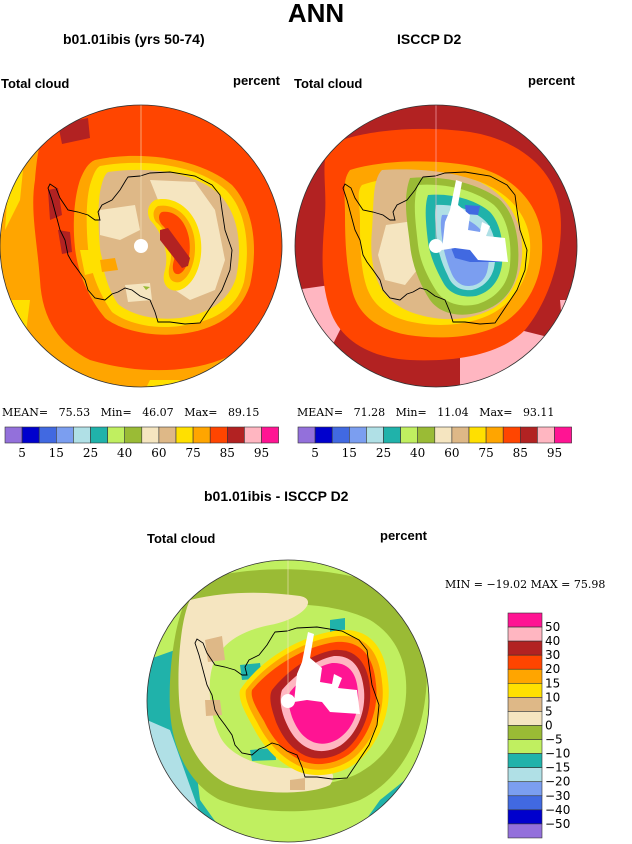 The height and width of the screenshot is (844, 632). I want to click on colorbar-tick-label: −40, so click(557, 810).